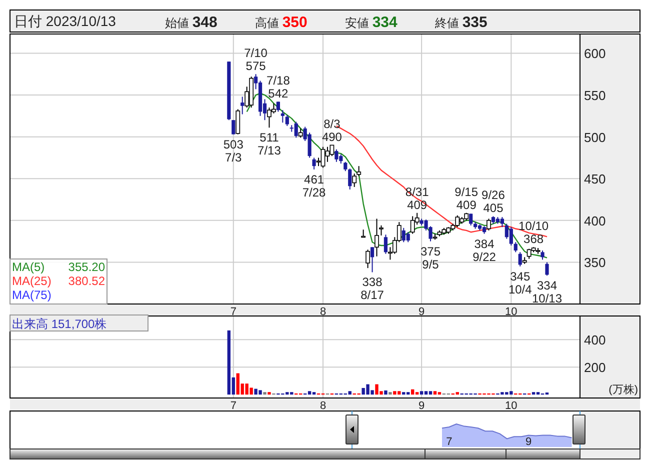  Describe the element at coordinates (233, 150) in the screenshot. I see `annotation: 503 7/3` at that location.